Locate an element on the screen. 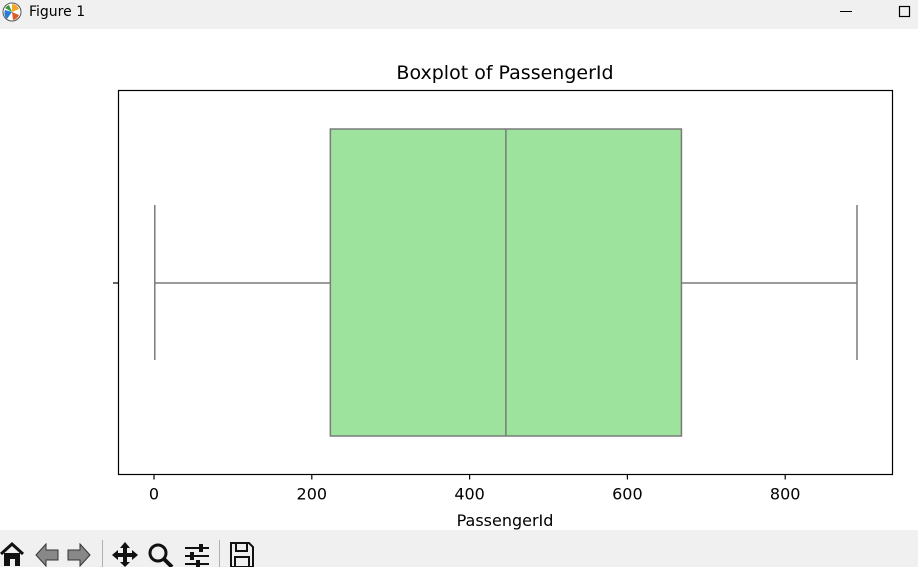 Image resolution: width=918 pixels, height=567 pixels. configure-subplots-icon is located at coordinates (197, 553).